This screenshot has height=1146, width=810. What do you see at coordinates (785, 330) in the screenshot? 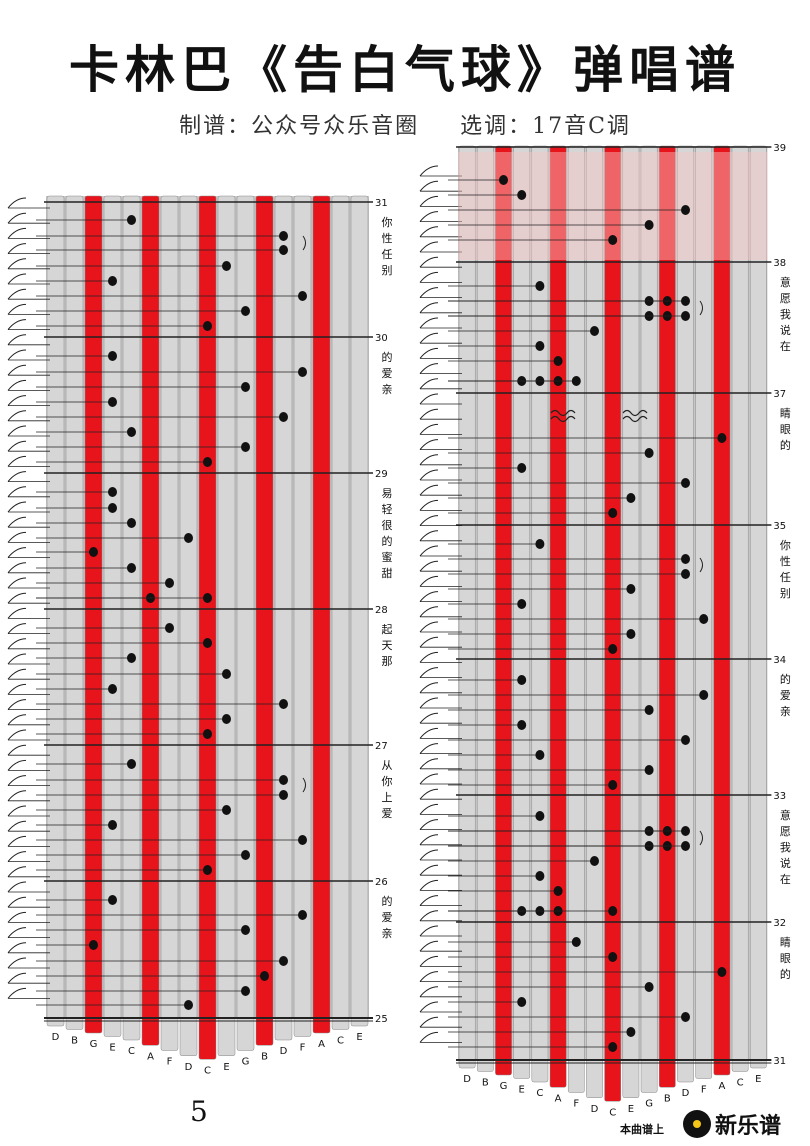
I see `lyric-char: 说` at bounding box center [785, 330].